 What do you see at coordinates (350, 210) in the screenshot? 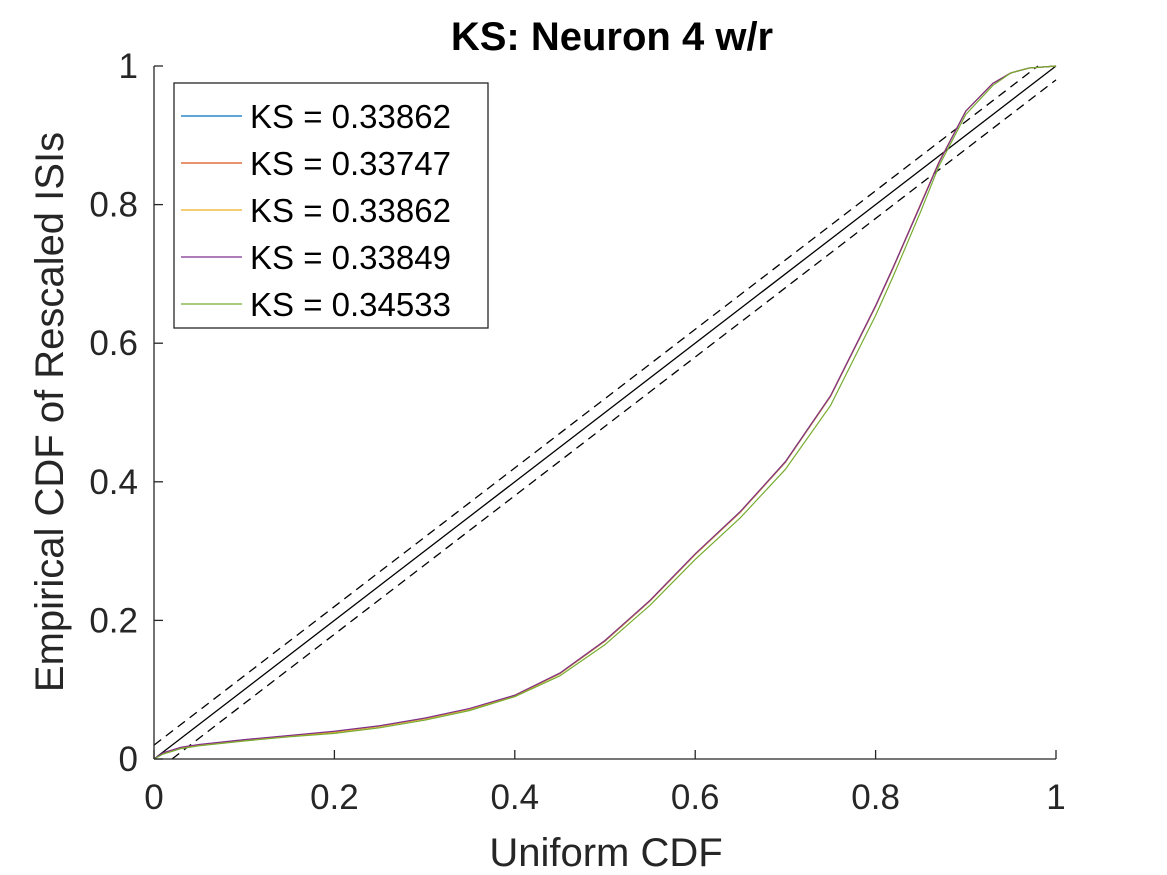
I see `legend-label-3: KS = 0.33862` at bounding box center [350, 210].